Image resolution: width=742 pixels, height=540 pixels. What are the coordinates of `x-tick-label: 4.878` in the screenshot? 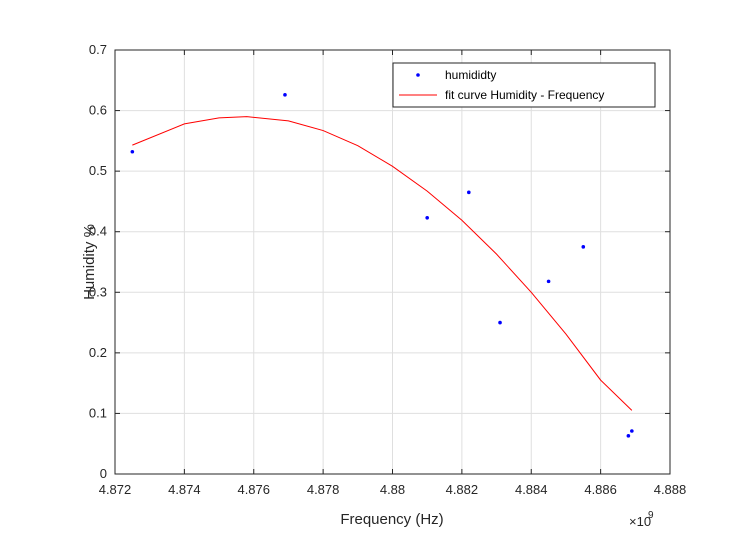 It's located at (323, 489).